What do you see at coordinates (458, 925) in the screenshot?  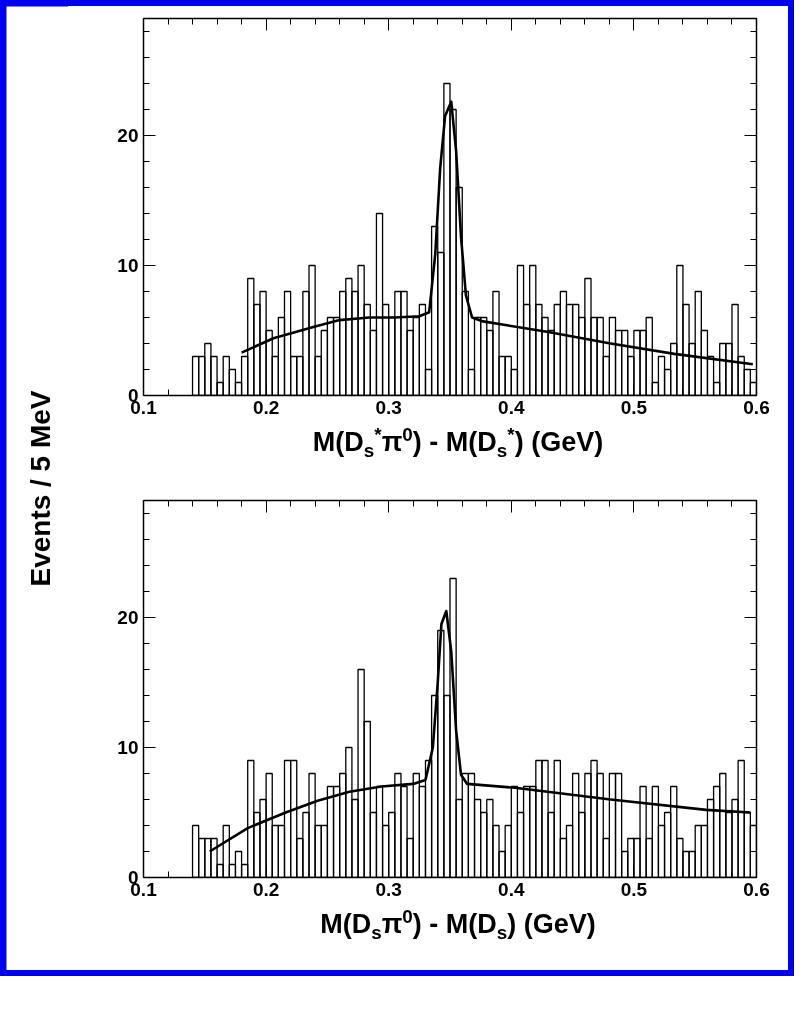 I see `x-axis-title: M(D$_{s}$π$^{0}$) - M(D$_{s}$) (GeV)` at bounding box center [458, 925].